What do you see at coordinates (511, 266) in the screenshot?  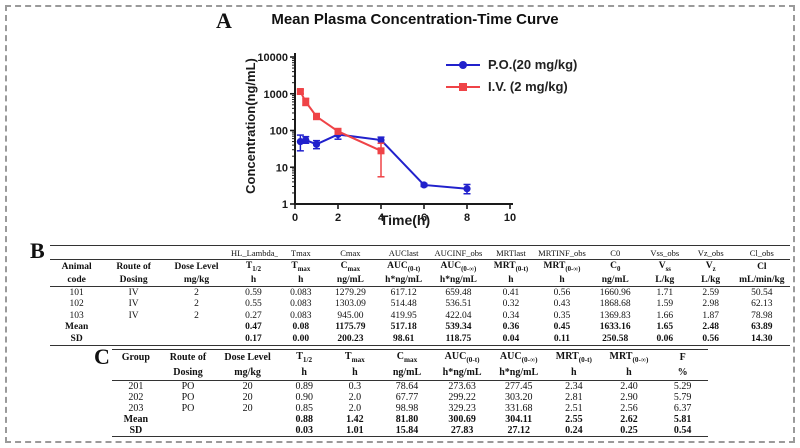 I see `table-header-cell: MRT(0-t)` at bounding box center [511, 266].